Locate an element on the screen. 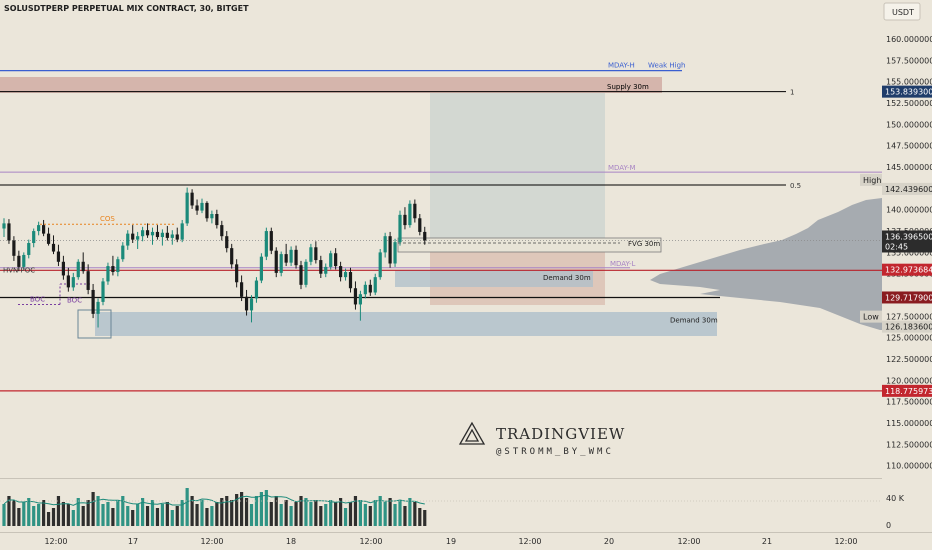  supply-zone is located at coordinates (331, 85).